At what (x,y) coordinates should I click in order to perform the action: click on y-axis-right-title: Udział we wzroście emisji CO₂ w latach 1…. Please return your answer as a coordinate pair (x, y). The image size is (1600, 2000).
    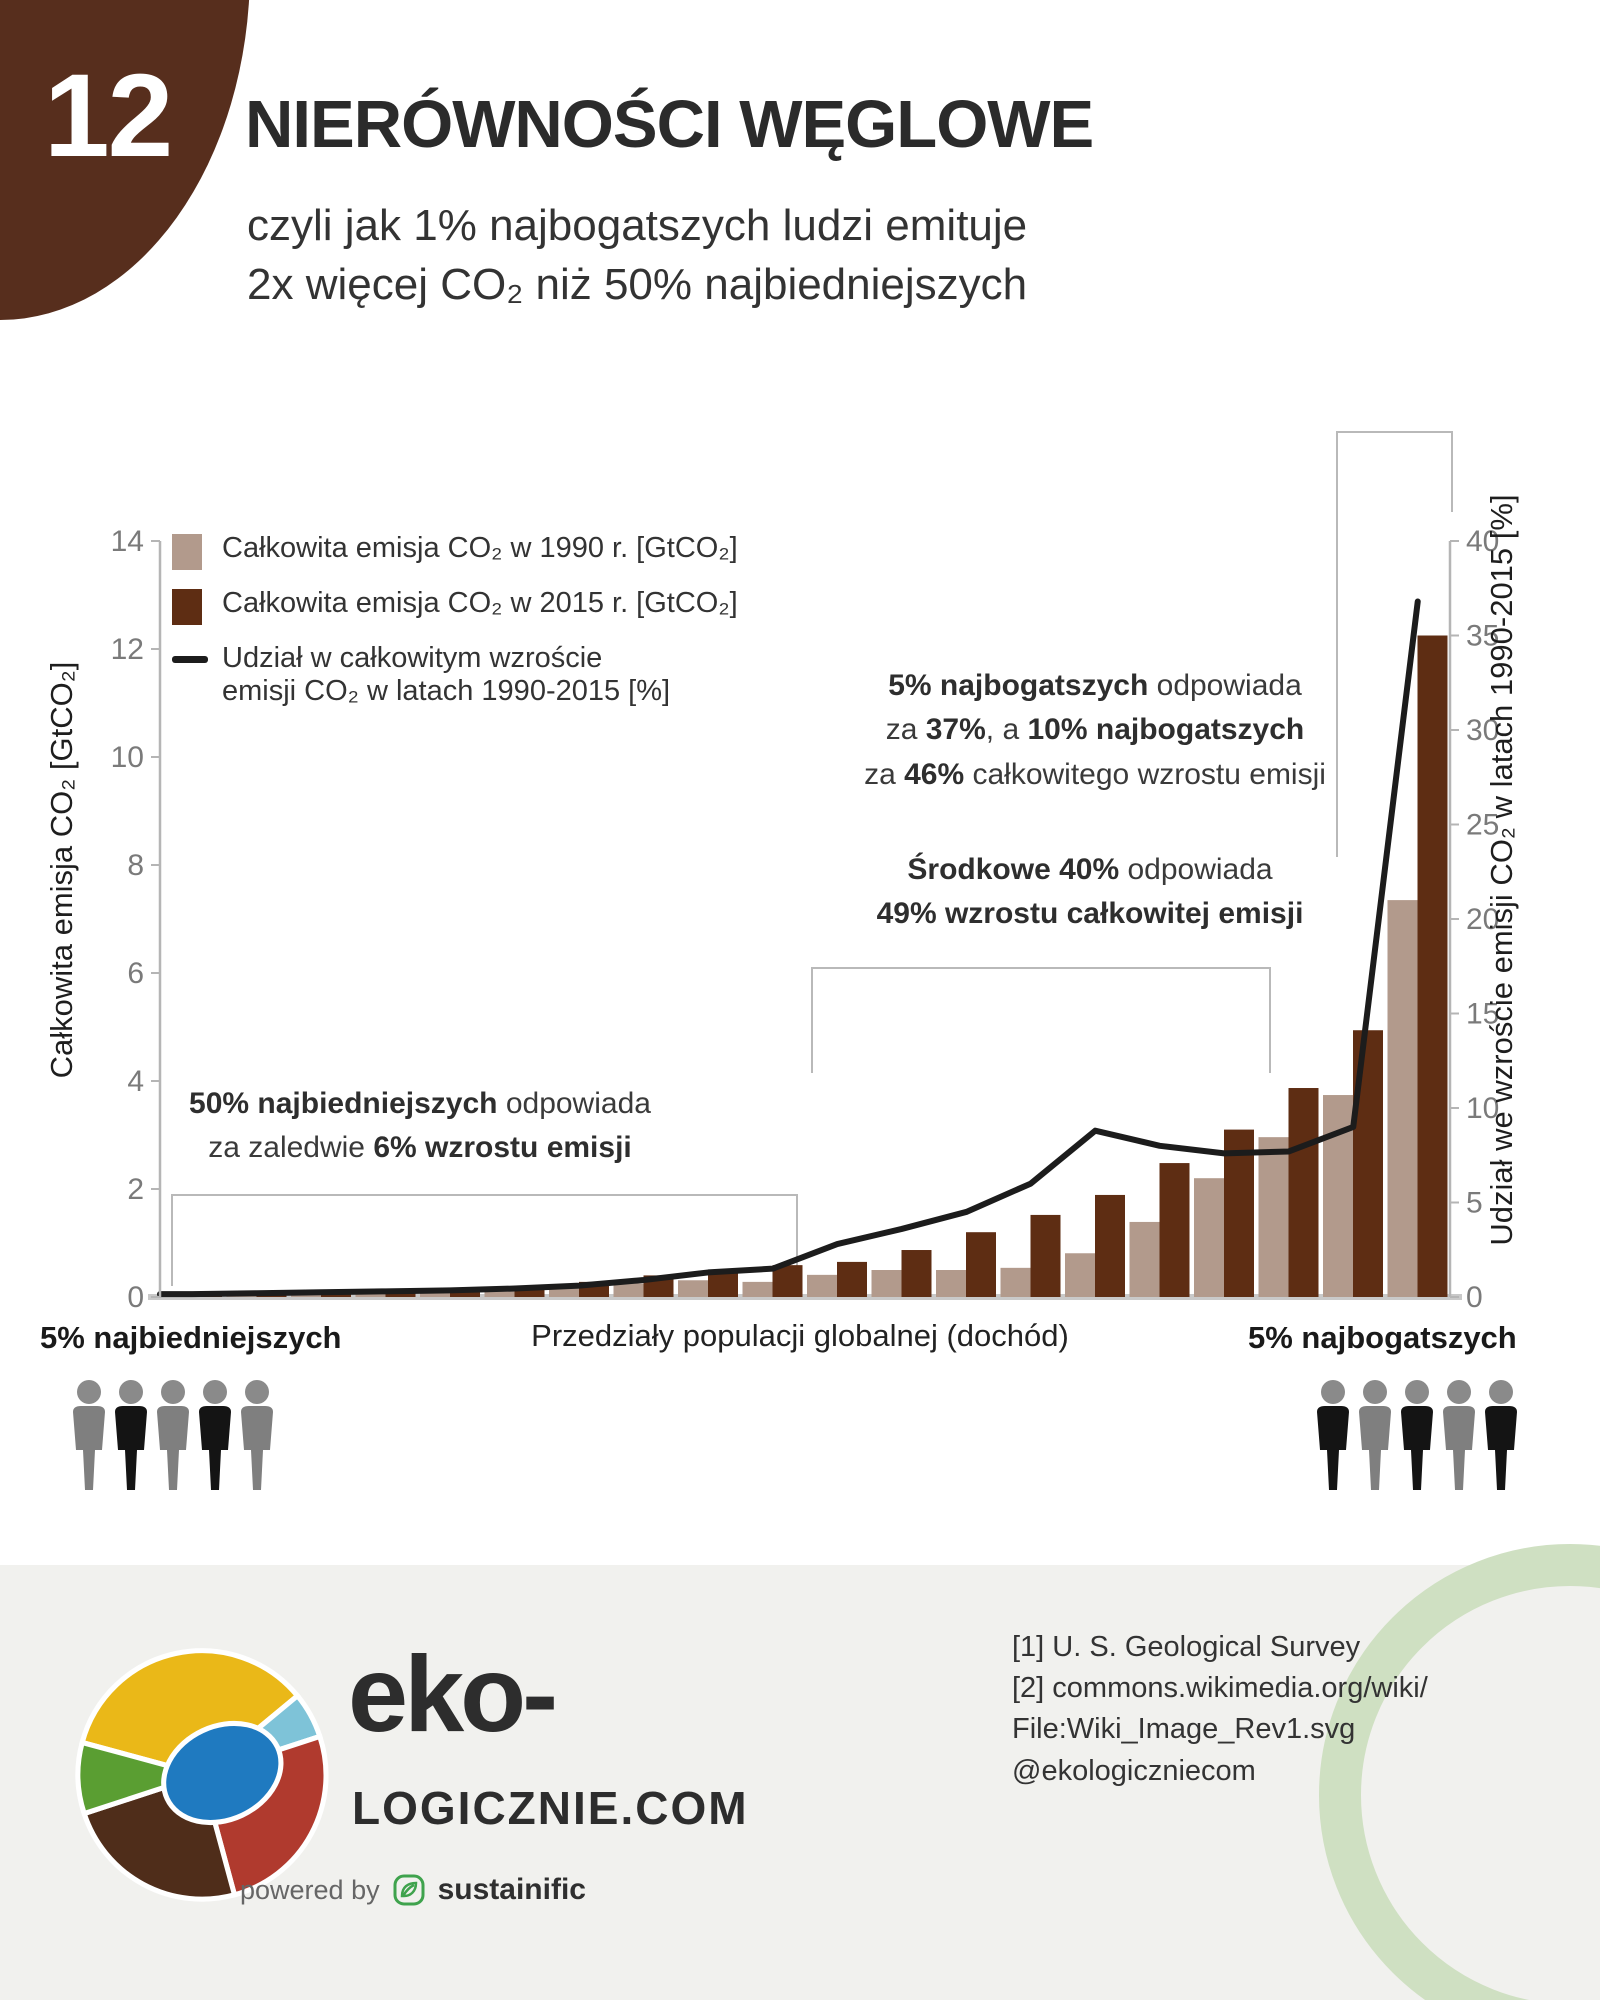
    Looking at the image, I should click on (1501, 870).